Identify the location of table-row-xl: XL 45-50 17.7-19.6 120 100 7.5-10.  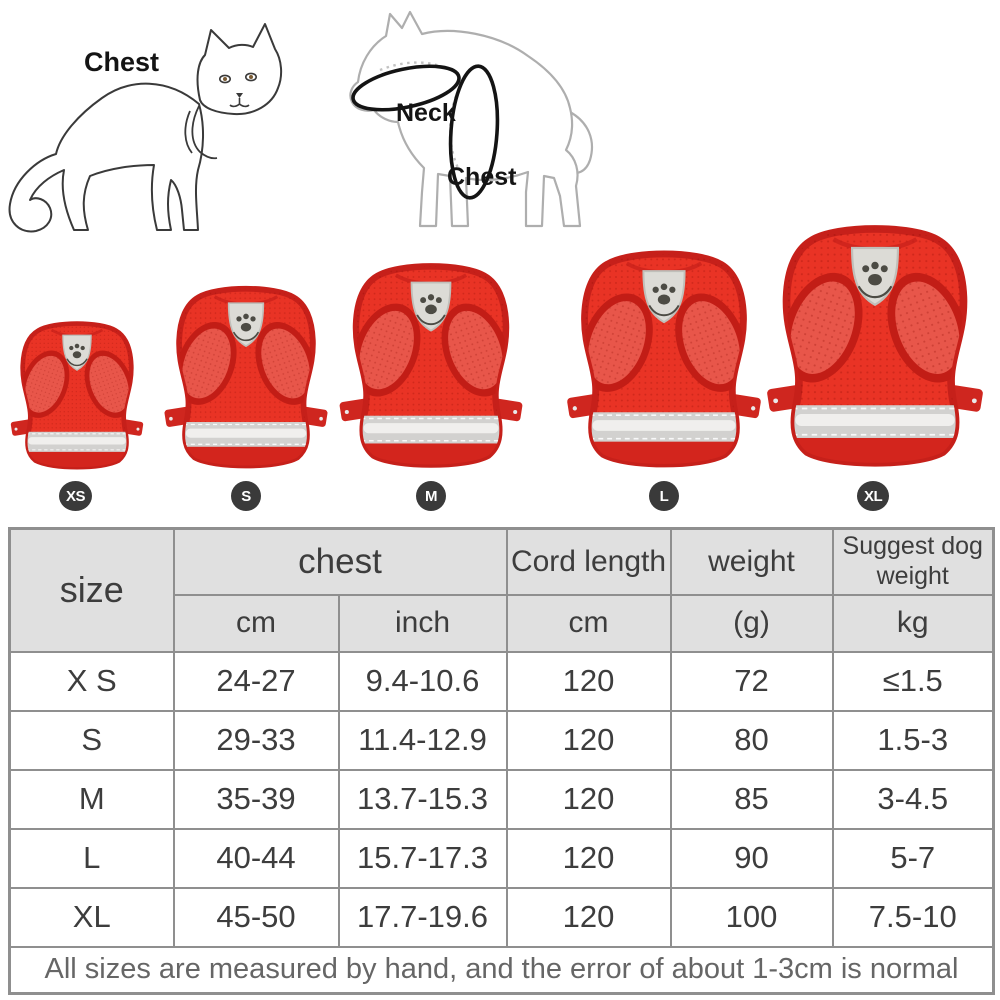
(501, 917).